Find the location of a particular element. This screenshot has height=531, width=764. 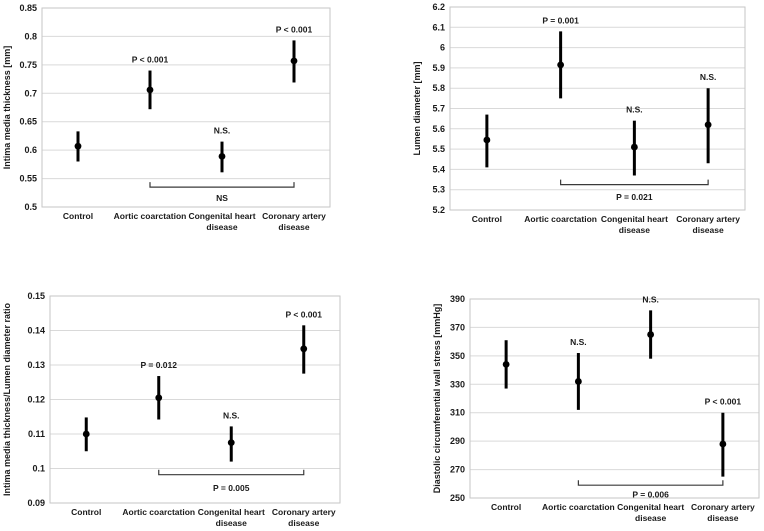

bracket-label: P = 0.021 is located at coordinates (634, 197).